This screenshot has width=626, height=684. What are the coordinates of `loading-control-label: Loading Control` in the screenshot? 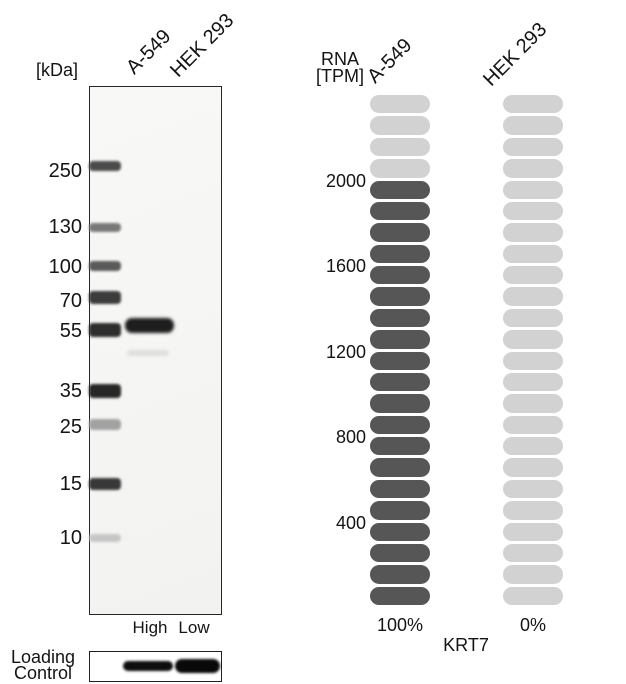 It's located at (43, 665).